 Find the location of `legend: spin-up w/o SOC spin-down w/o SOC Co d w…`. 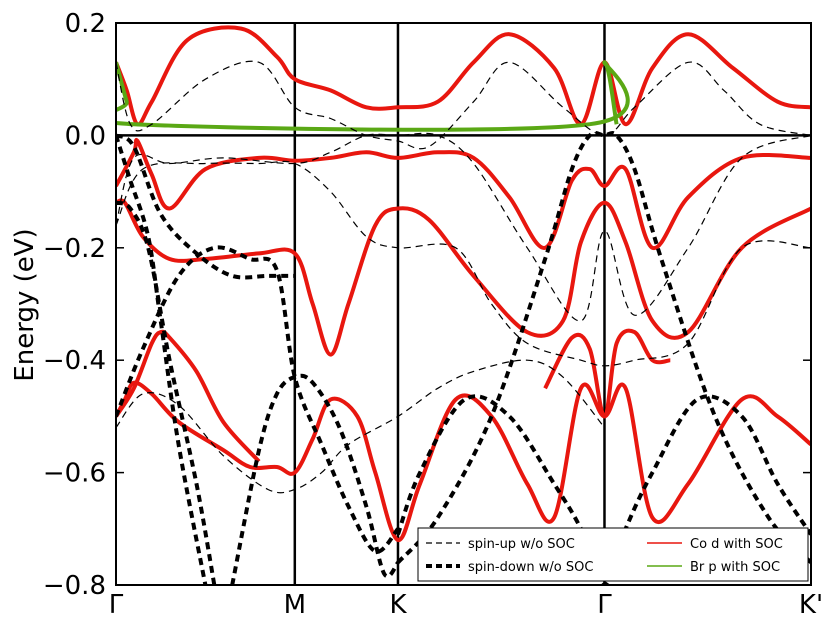

legend: spin-up w/o SOC spin-down w/o SOC Co d w… is located at coordinates (613, 554).